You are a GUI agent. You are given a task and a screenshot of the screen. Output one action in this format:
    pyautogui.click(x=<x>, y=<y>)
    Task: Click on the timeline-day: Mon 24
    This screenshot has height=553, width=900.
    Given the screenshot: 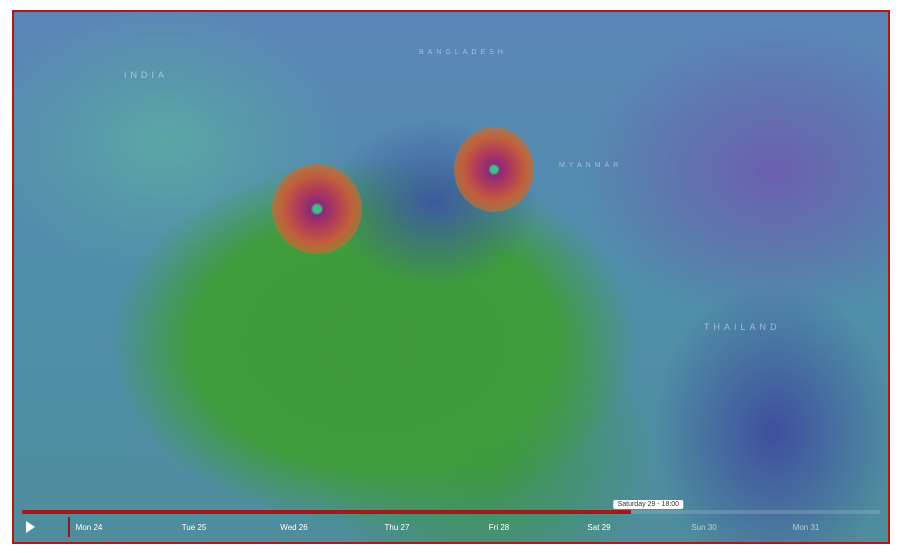 What is the action you would take?
    pyautogui.click(x=89, y=527)
    